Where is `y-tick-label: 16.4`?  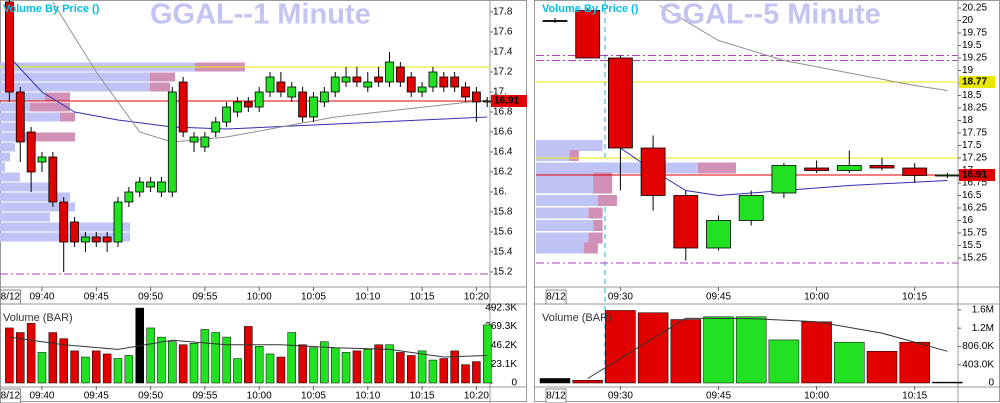 y-tick-label: 16.4 is located at coordinates (503, 152).